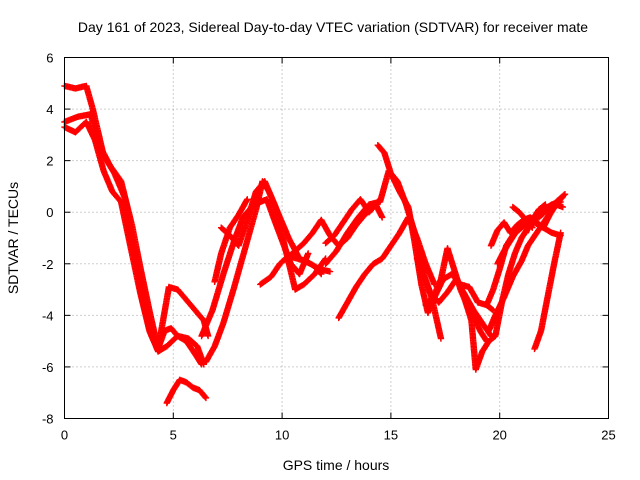 The width and height of the screenshot is (640, 480). Describe the element at coordinates (48, 419) in the screenshot. I see `y-tick-label: -8` at that location.